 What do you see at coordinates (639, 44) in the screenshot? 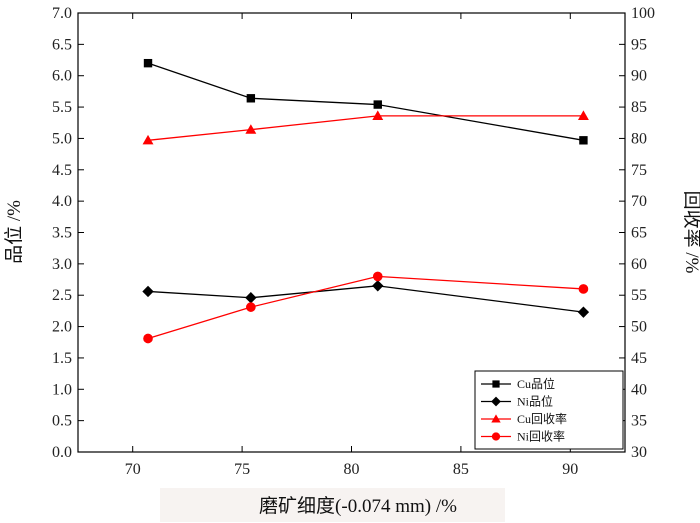
I see `y-right-tick-label: 95` at bounding box center [639, 44].